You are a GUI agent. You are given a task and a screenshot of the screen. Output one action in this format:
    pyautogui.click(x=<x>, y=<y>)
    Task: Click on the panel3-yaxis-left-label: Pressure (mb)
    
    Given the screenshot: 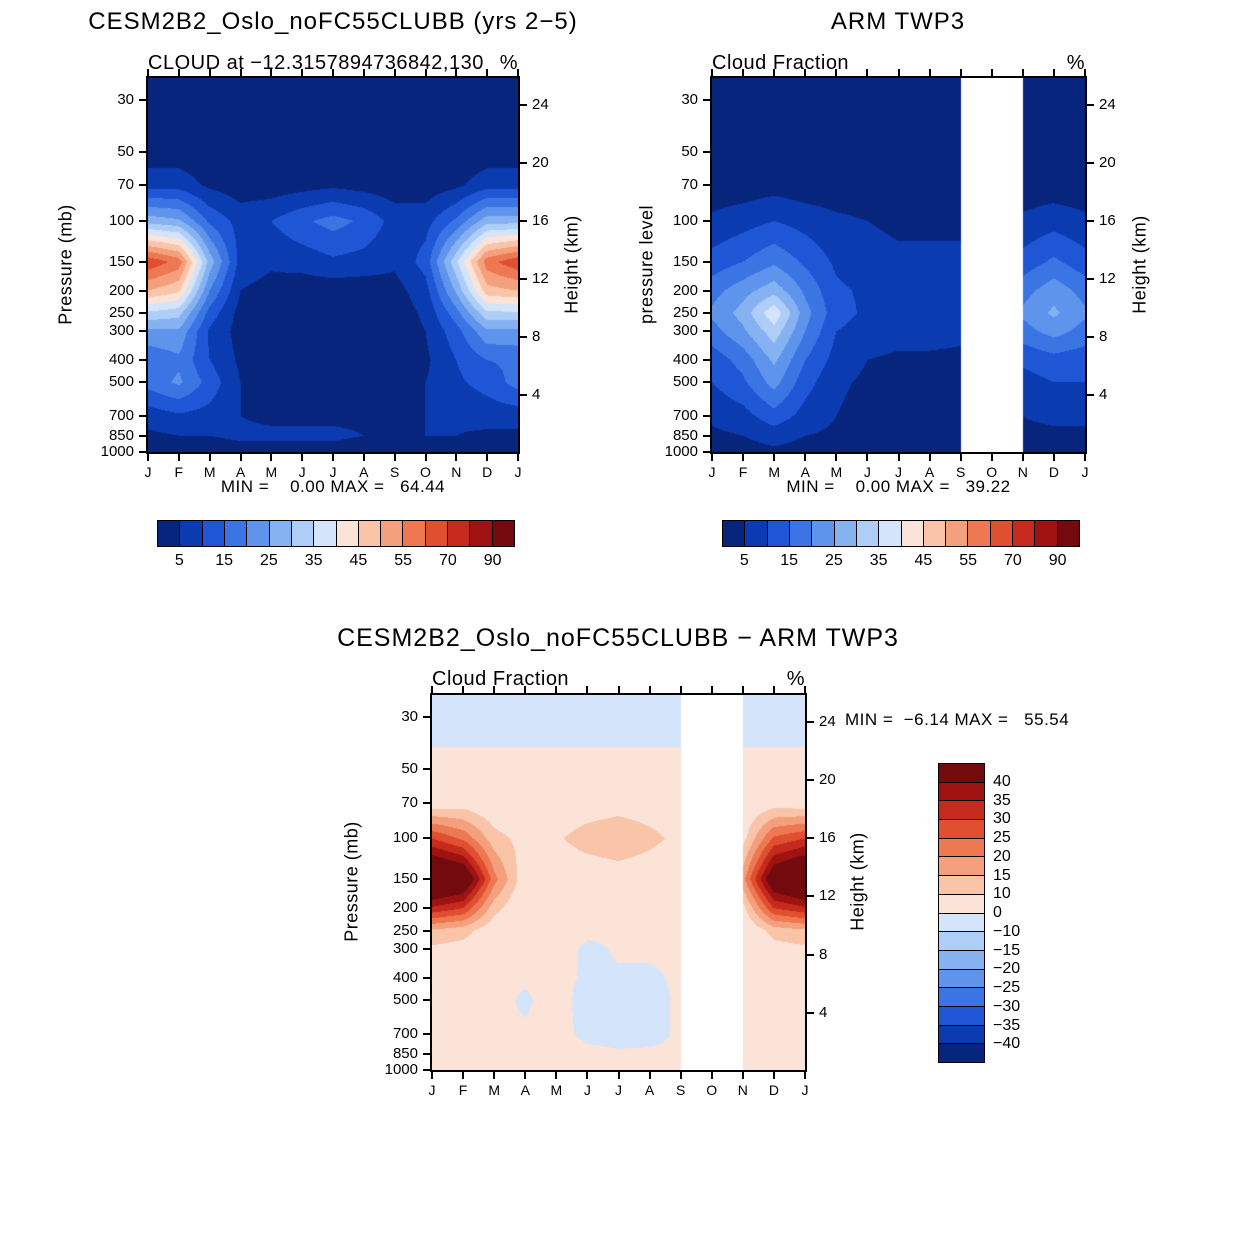 What is the action you would take?
    pyautogui.click(x=351, y=881)
    